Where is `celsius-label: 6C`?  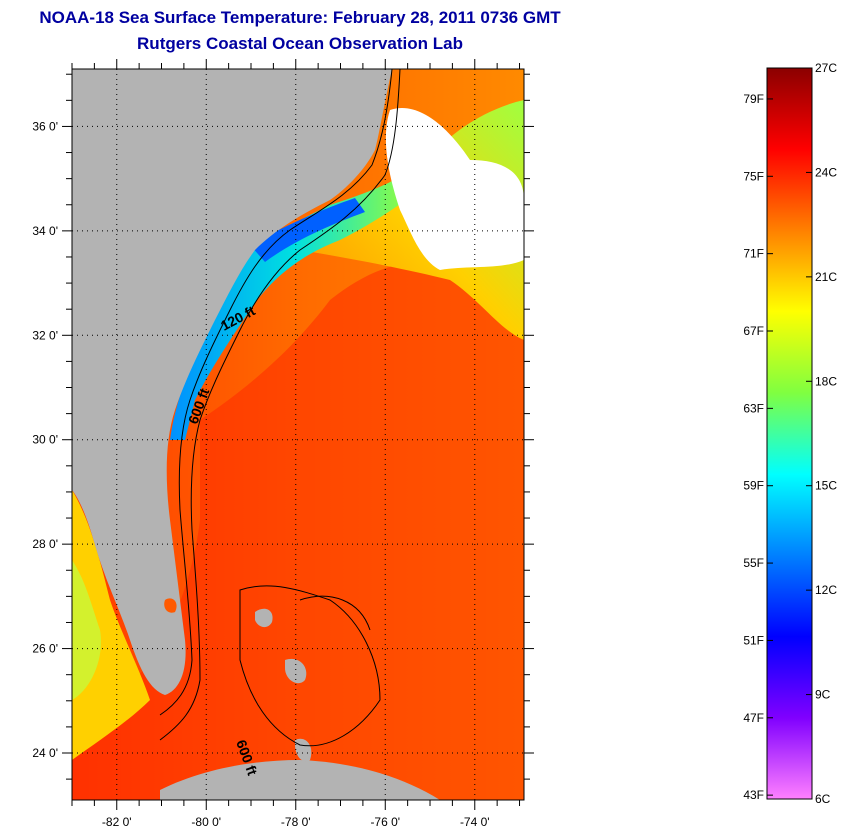 celsius-label: 6C is located at coordinates (823, 799).